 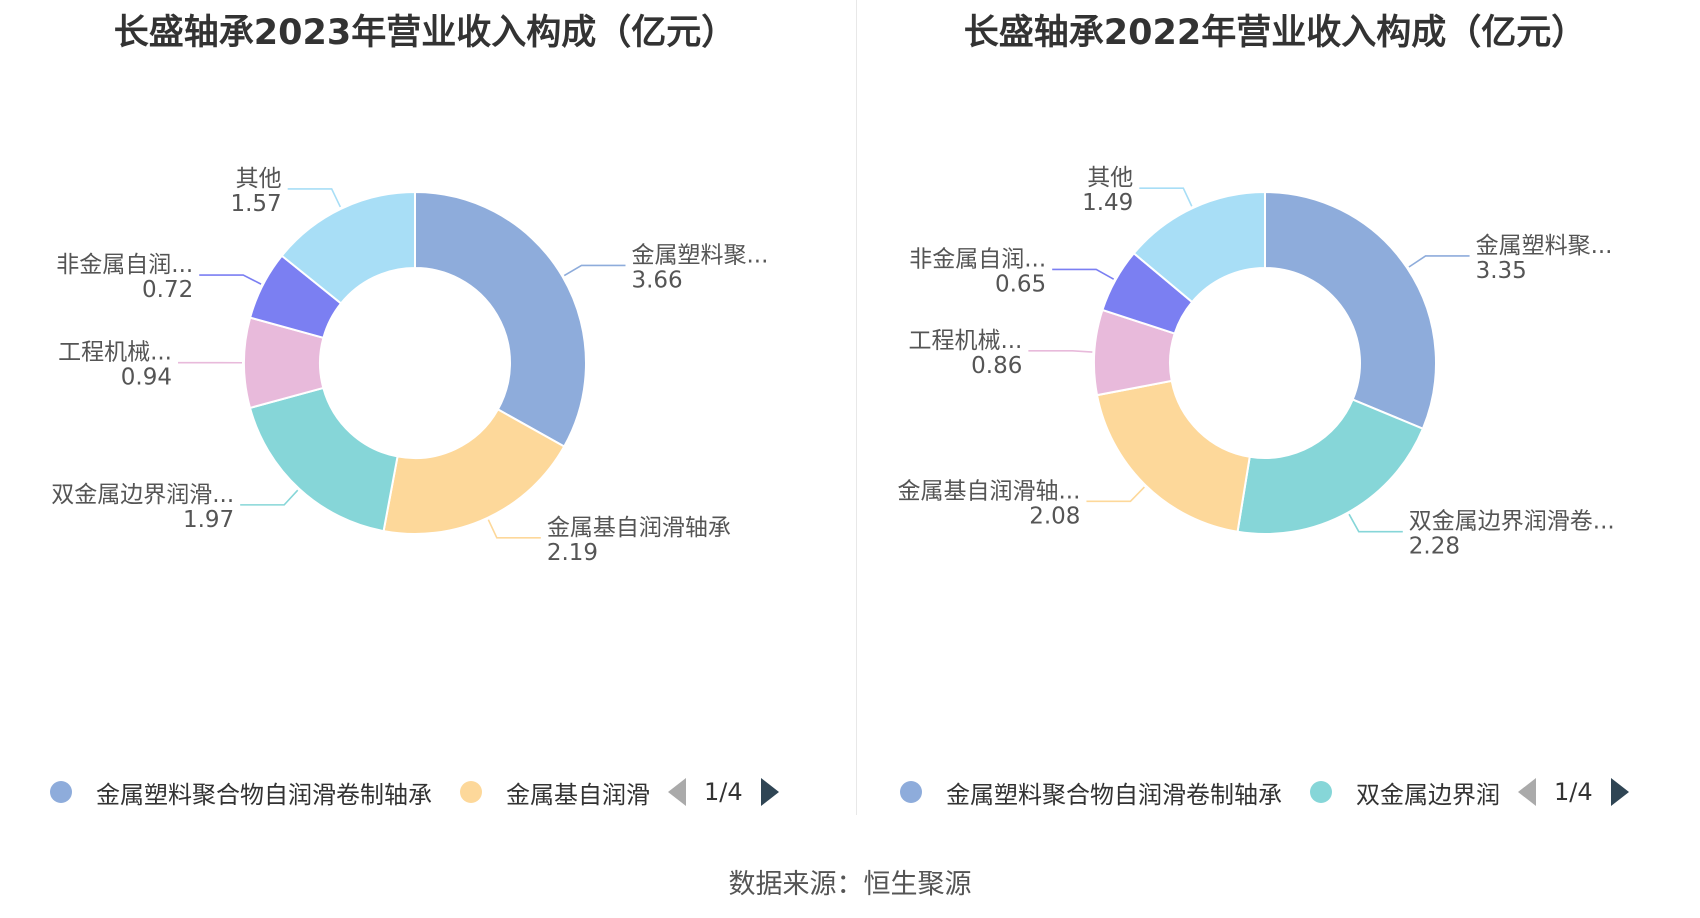 I want to click on slice-value-label: 1.49, so click(x=1107, y=203).